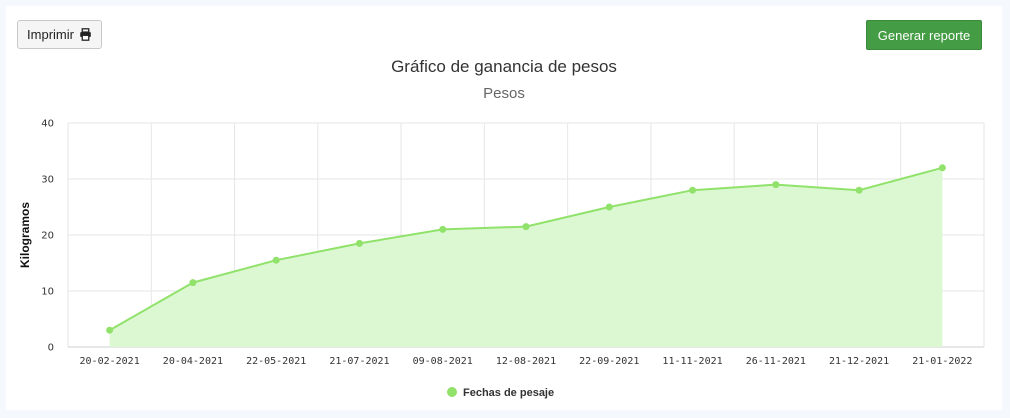 This screenshot has width=1010, height=418. I want to click on x-tick-label: 22-09-2021, so click(609, 361).